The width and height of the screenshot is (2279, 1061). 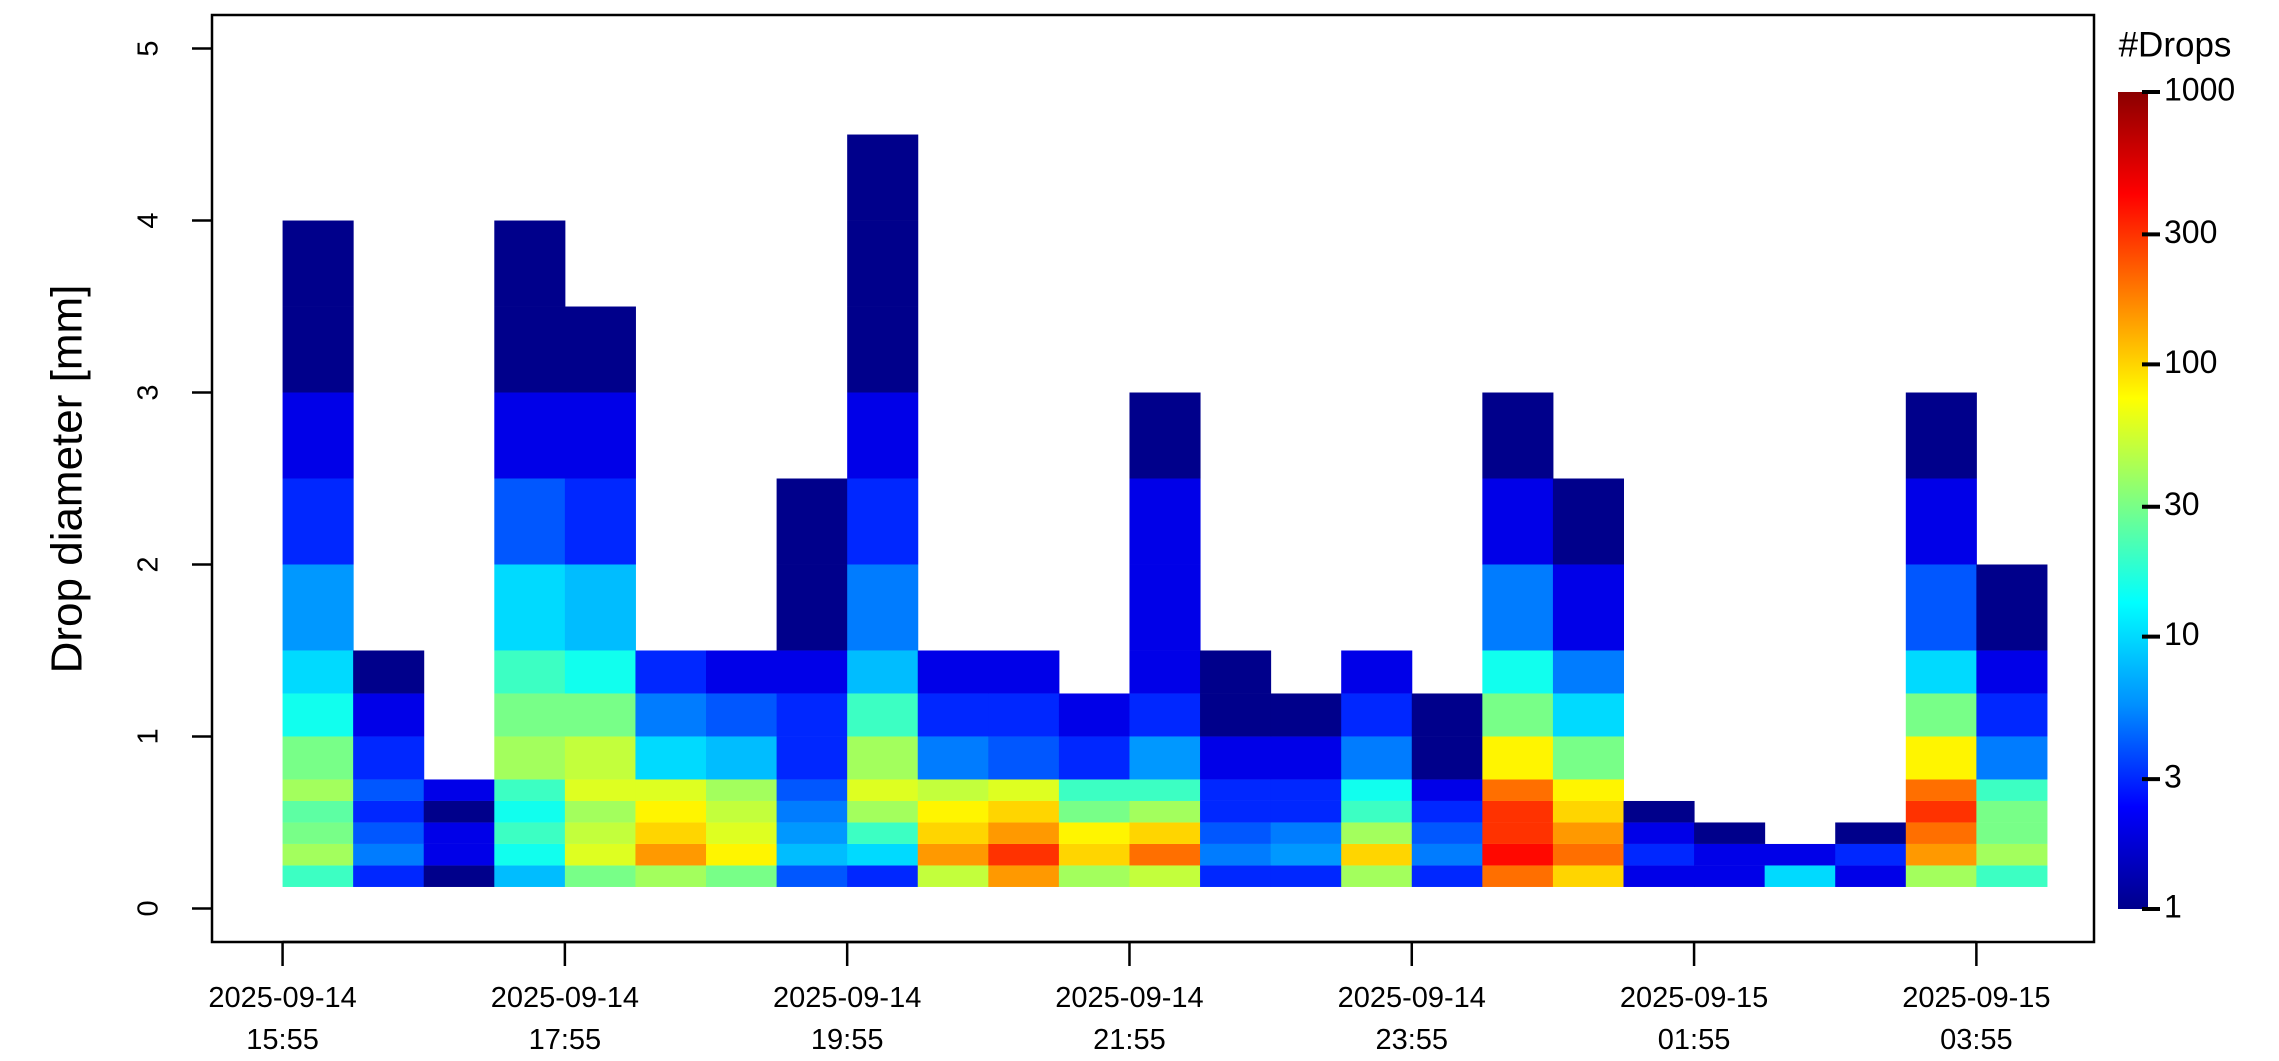 What do you see at coordinates (149, 220) in the screenshot?
I see `y-tick-label: 4` at bounding box center [149, 220].